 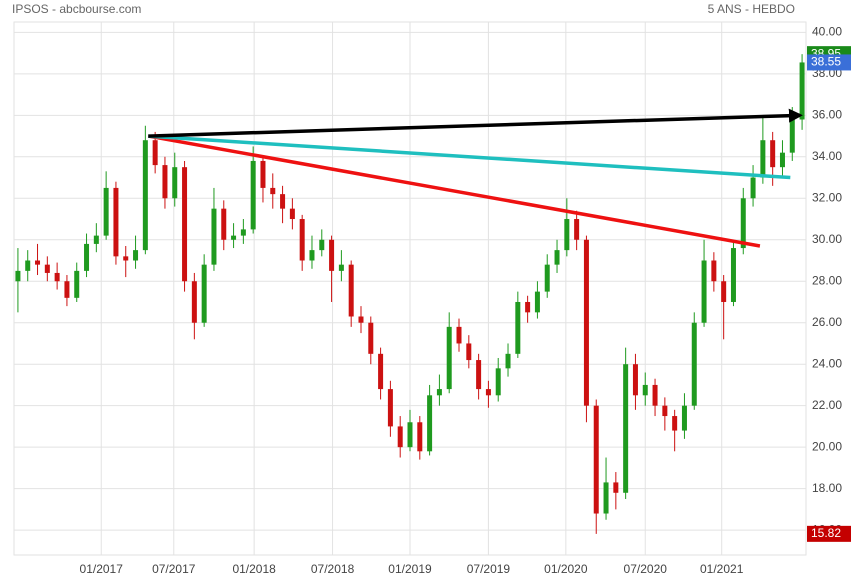 What do you see at coordinates (827, 32) in the screenshot?
I see `y-tick-label: 40.00` at bounding box center [827, 32].